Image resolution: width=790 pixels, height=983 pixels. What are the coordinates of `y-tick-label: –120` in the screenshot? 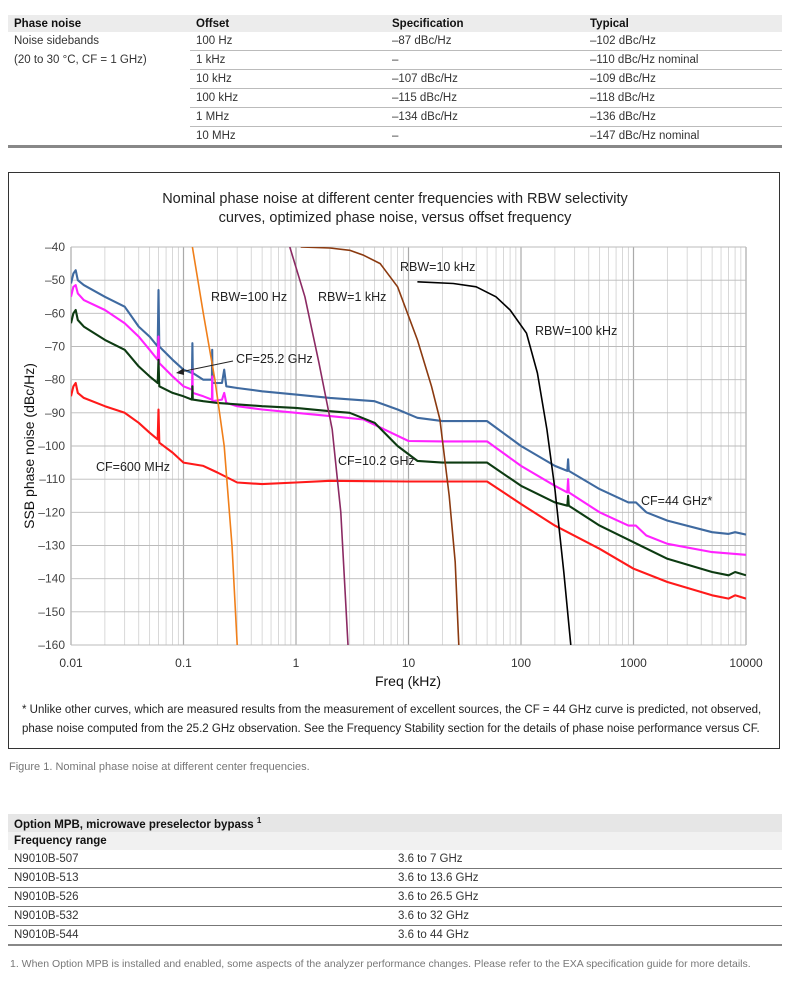 It's located at (51, 512).